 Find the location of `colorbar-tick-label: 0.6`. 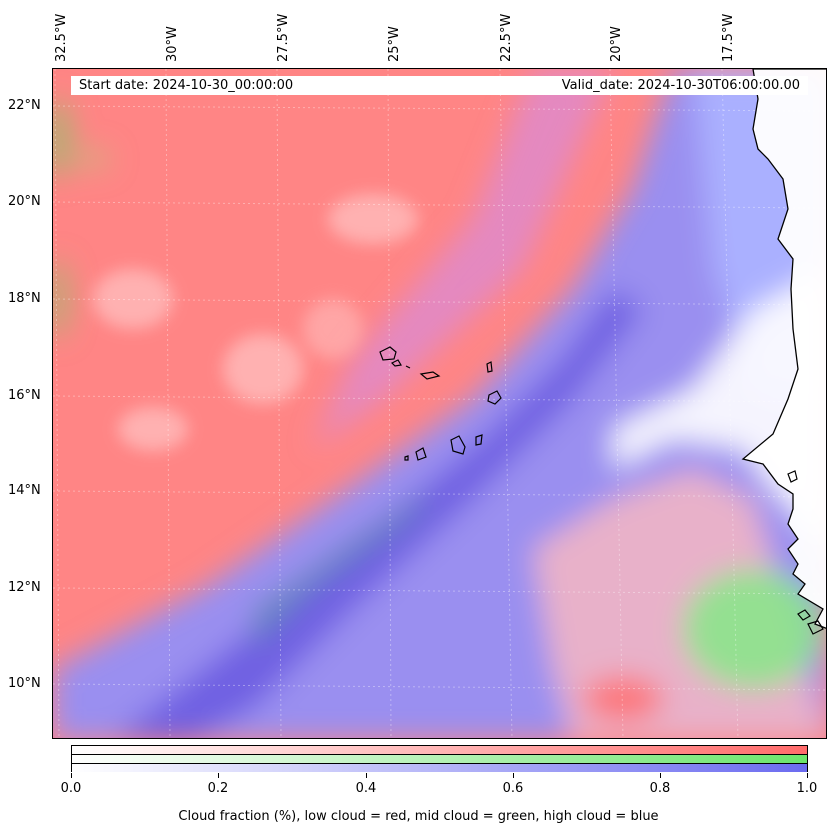

colorbar-tick-label: 0.6 is located at coordinates (513, 788).